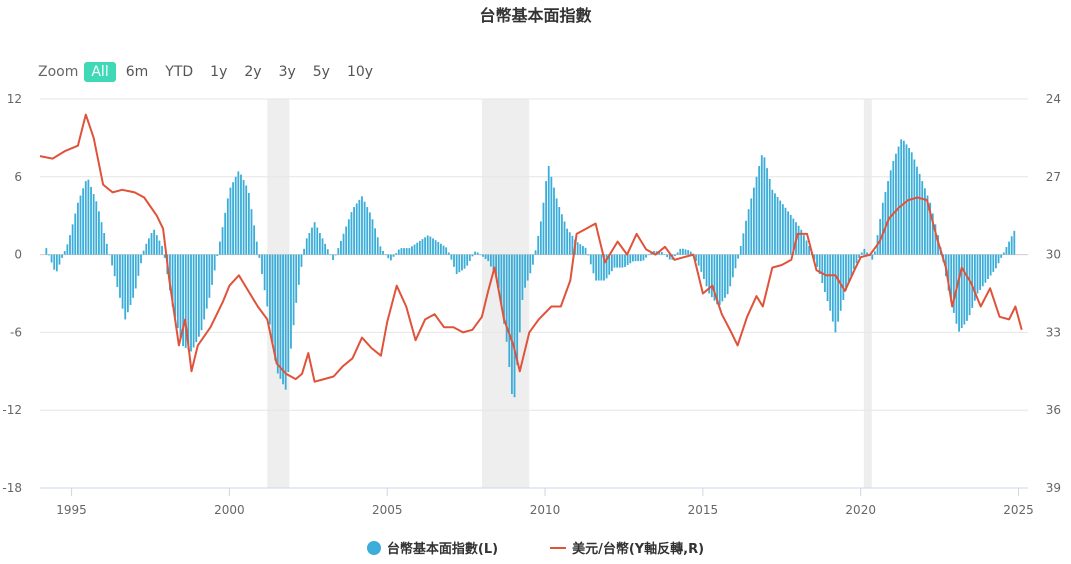 The image size is (1071, 564). I want to click on legend-item-index: 台幣基本面指數(L), so click(432, 547).